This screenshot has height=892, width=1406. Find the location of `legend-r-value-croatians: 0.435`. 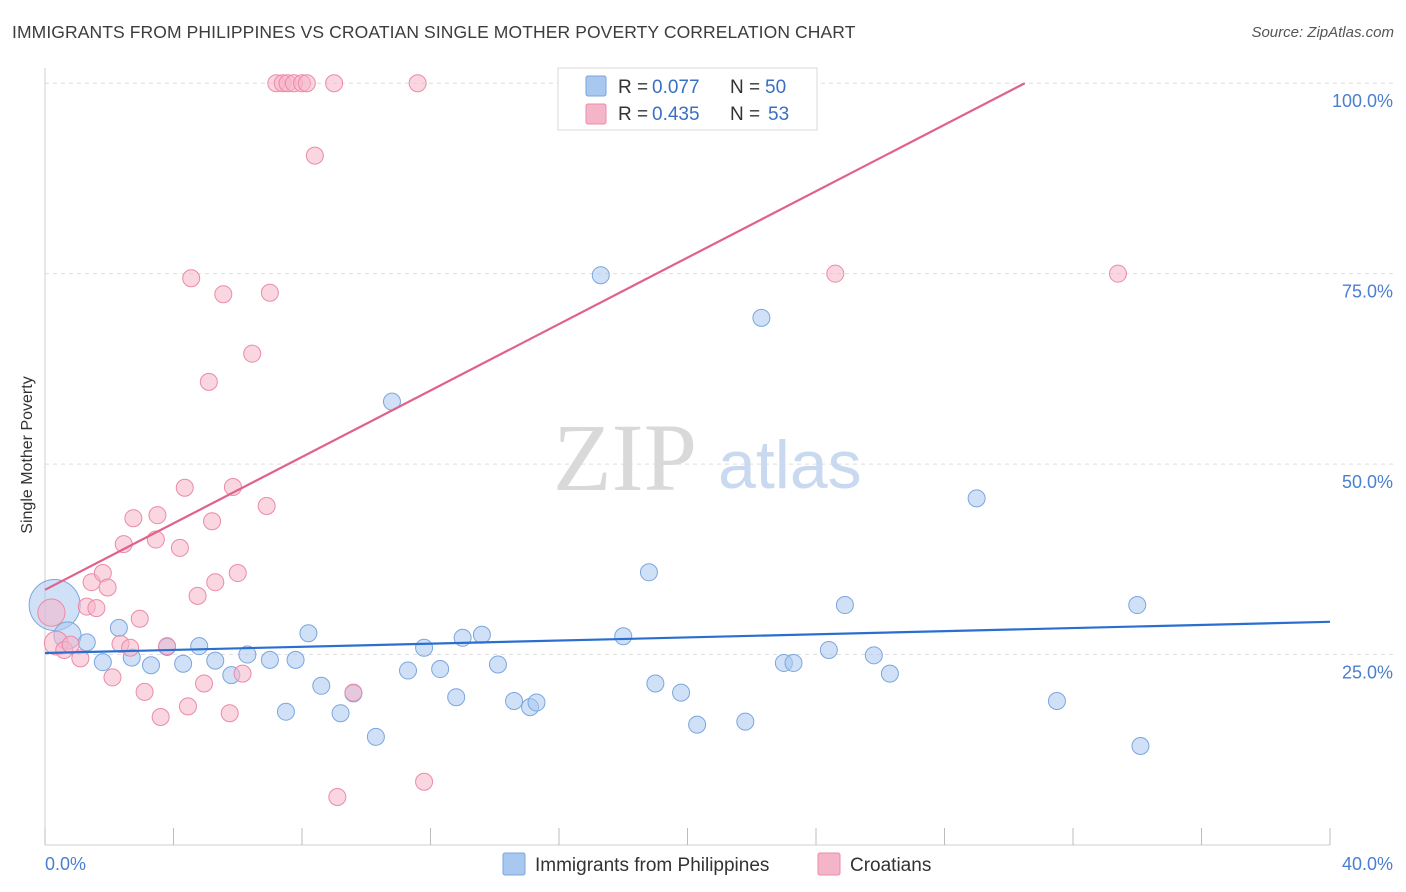

legend-r-value-croatians: 0.435 is located at coordinates (676, 114).